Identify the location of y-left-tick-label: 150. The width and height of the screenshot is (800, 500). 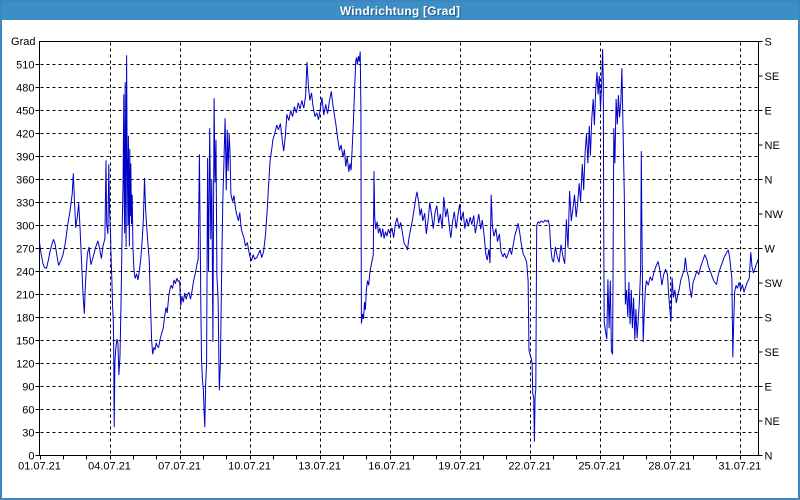
(25, 342).